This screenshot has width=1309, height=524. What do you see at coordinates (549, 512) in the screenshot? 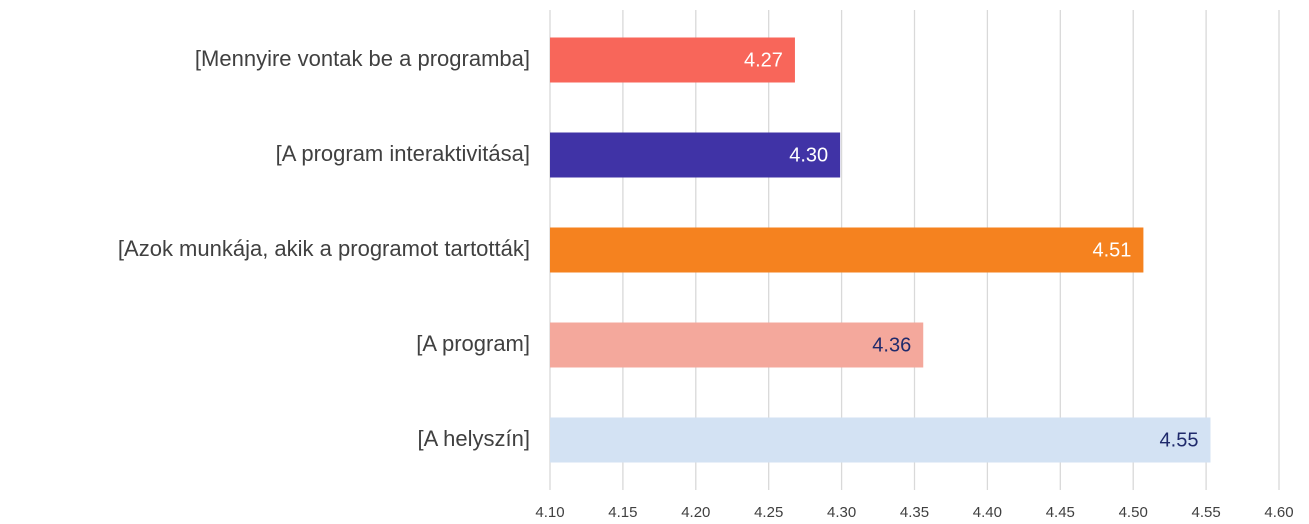
I see `x-tick-label: 4.10` at bounding box center [549, 512].